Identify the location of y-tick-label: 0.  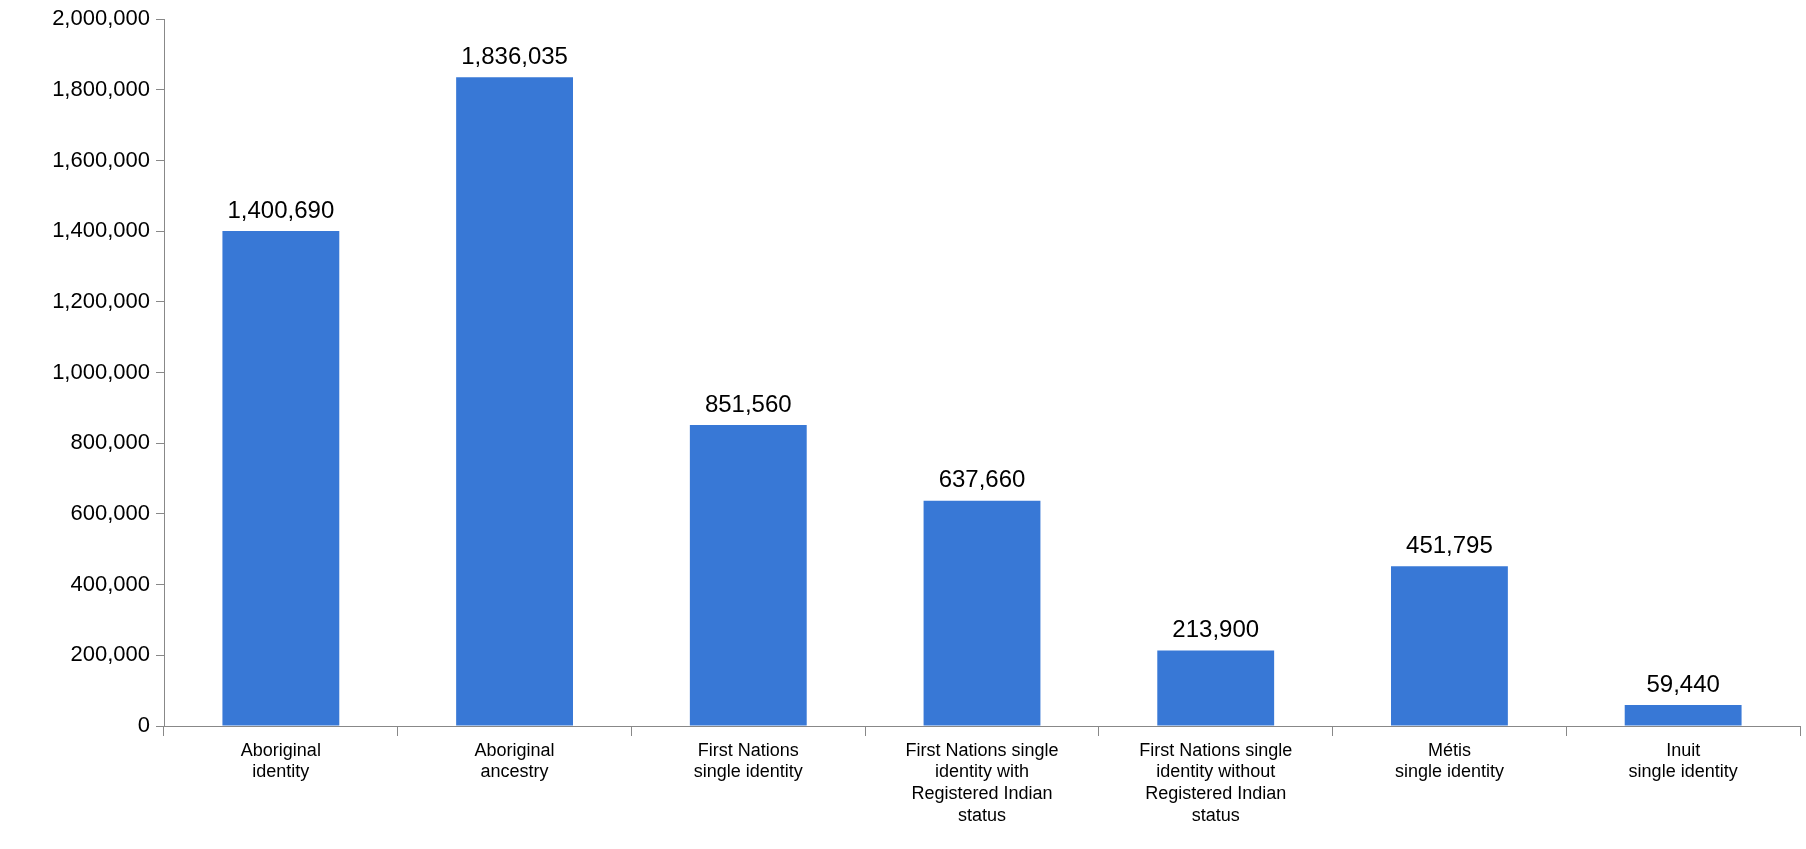
(143, 725).